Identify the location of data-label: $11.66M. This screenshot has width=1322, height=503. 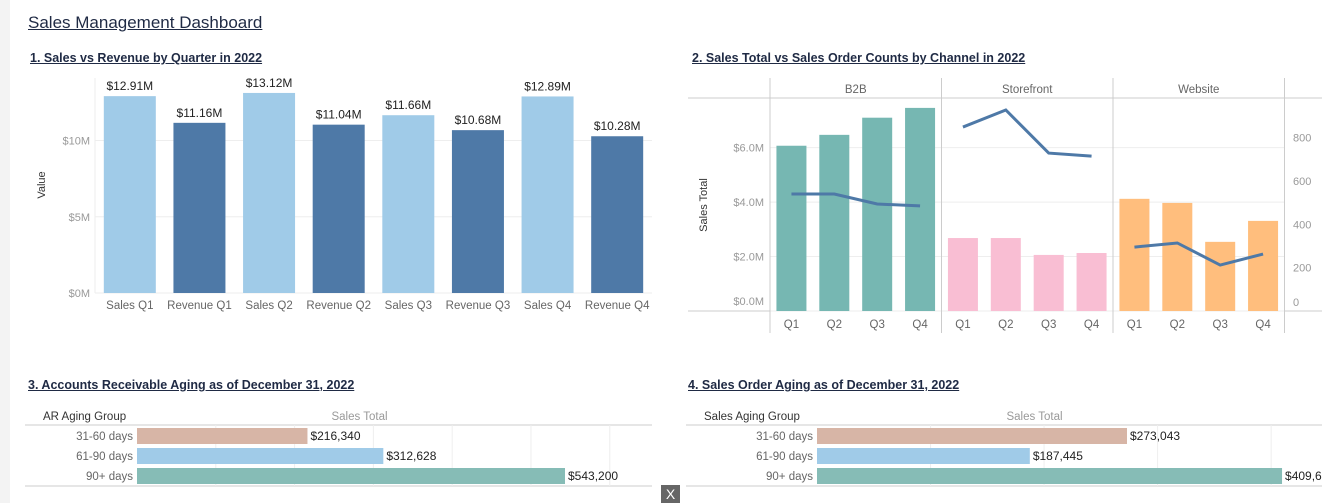
(408, 105).